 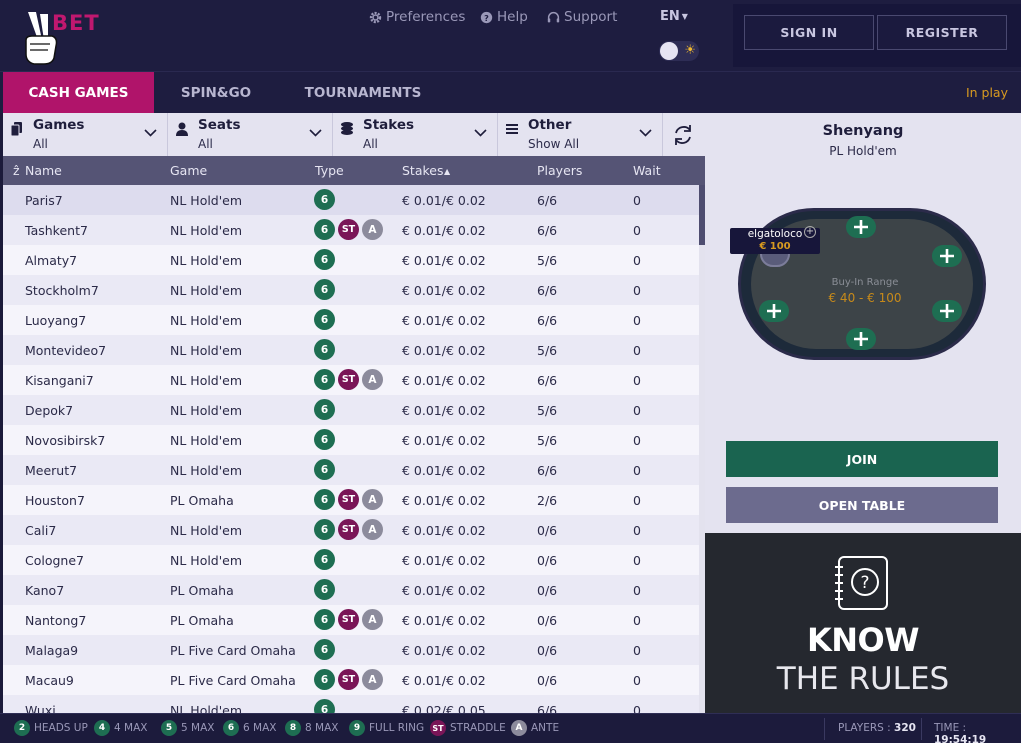 I want to click on support-link: Support, so click(x=582, y=17).